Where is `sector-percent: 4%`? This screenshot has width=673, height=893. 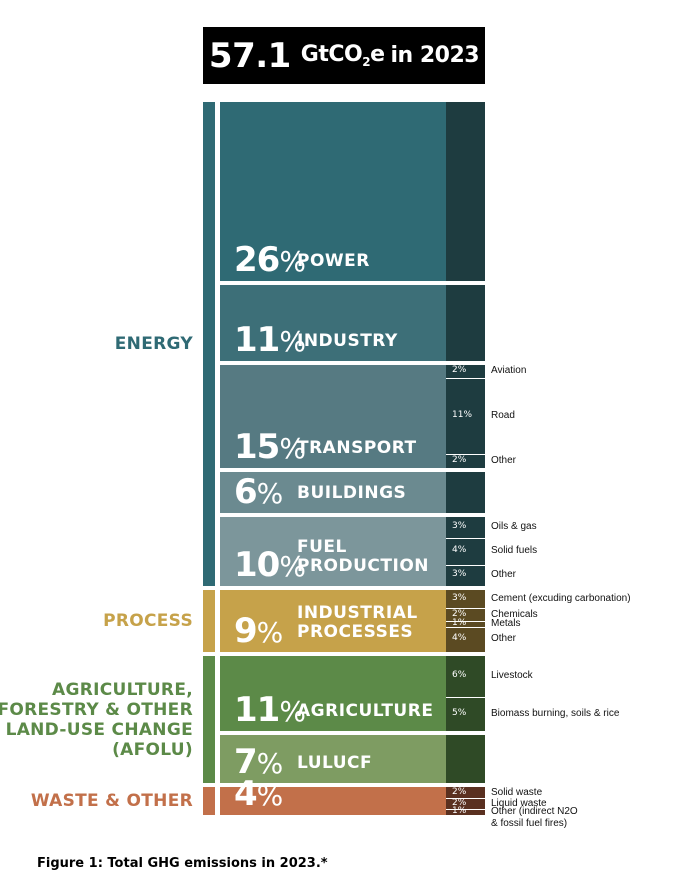
sector-percent: 4% is located at coordinates (259, 794).